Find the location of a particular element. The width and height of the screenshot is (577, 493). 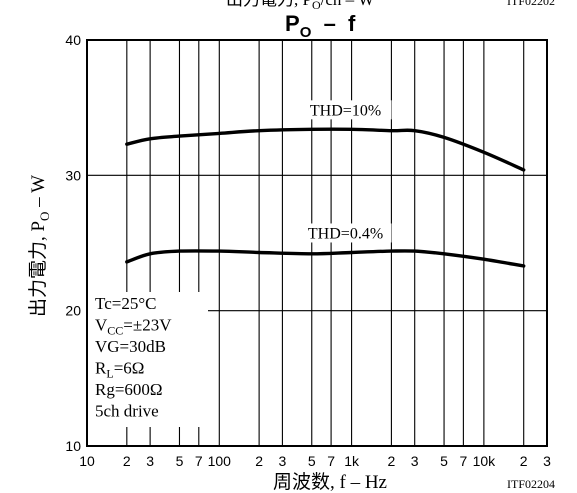

condition-line: VCC=±23V is located at coordinates (133, 327).